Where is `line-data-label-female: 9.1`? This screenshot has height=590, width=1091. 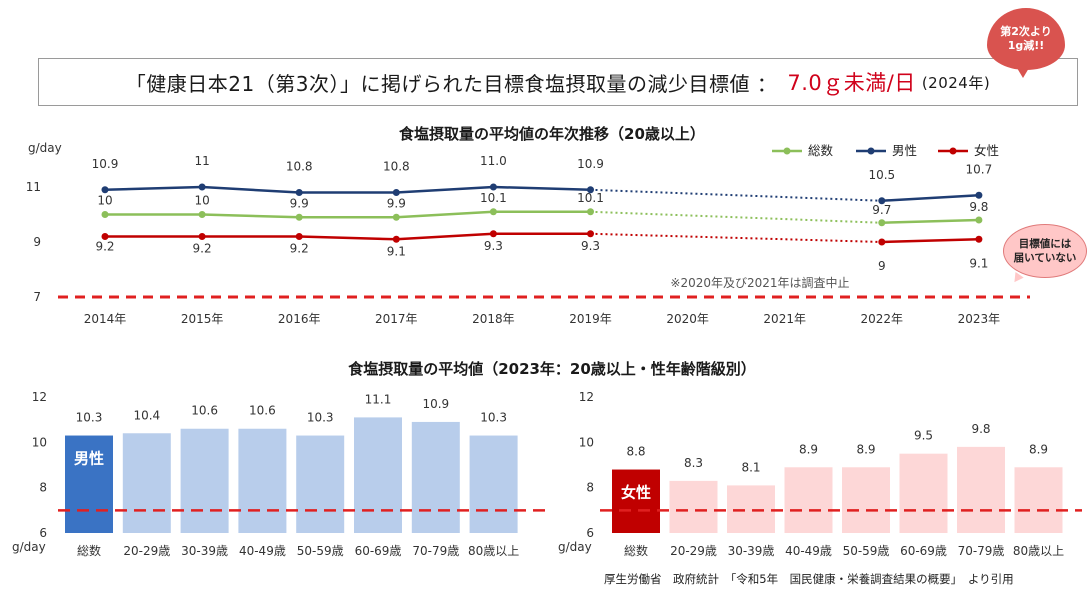 line-data-label-female: 9.1 is located at coordinates (978, 263).